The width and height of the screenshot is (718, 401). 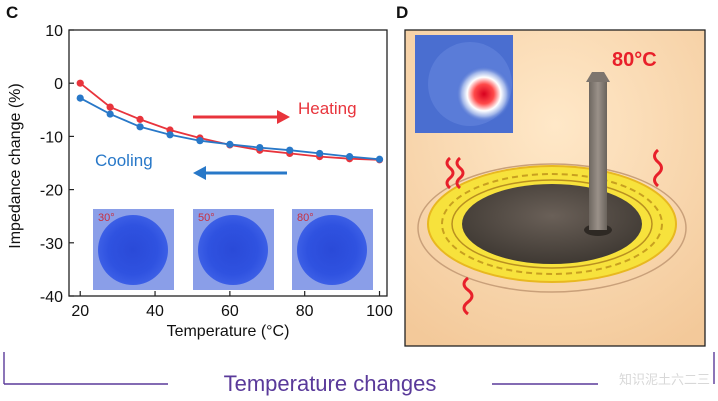 I want to click on x-tick-label-4: 100, so click(x=379, y=311).